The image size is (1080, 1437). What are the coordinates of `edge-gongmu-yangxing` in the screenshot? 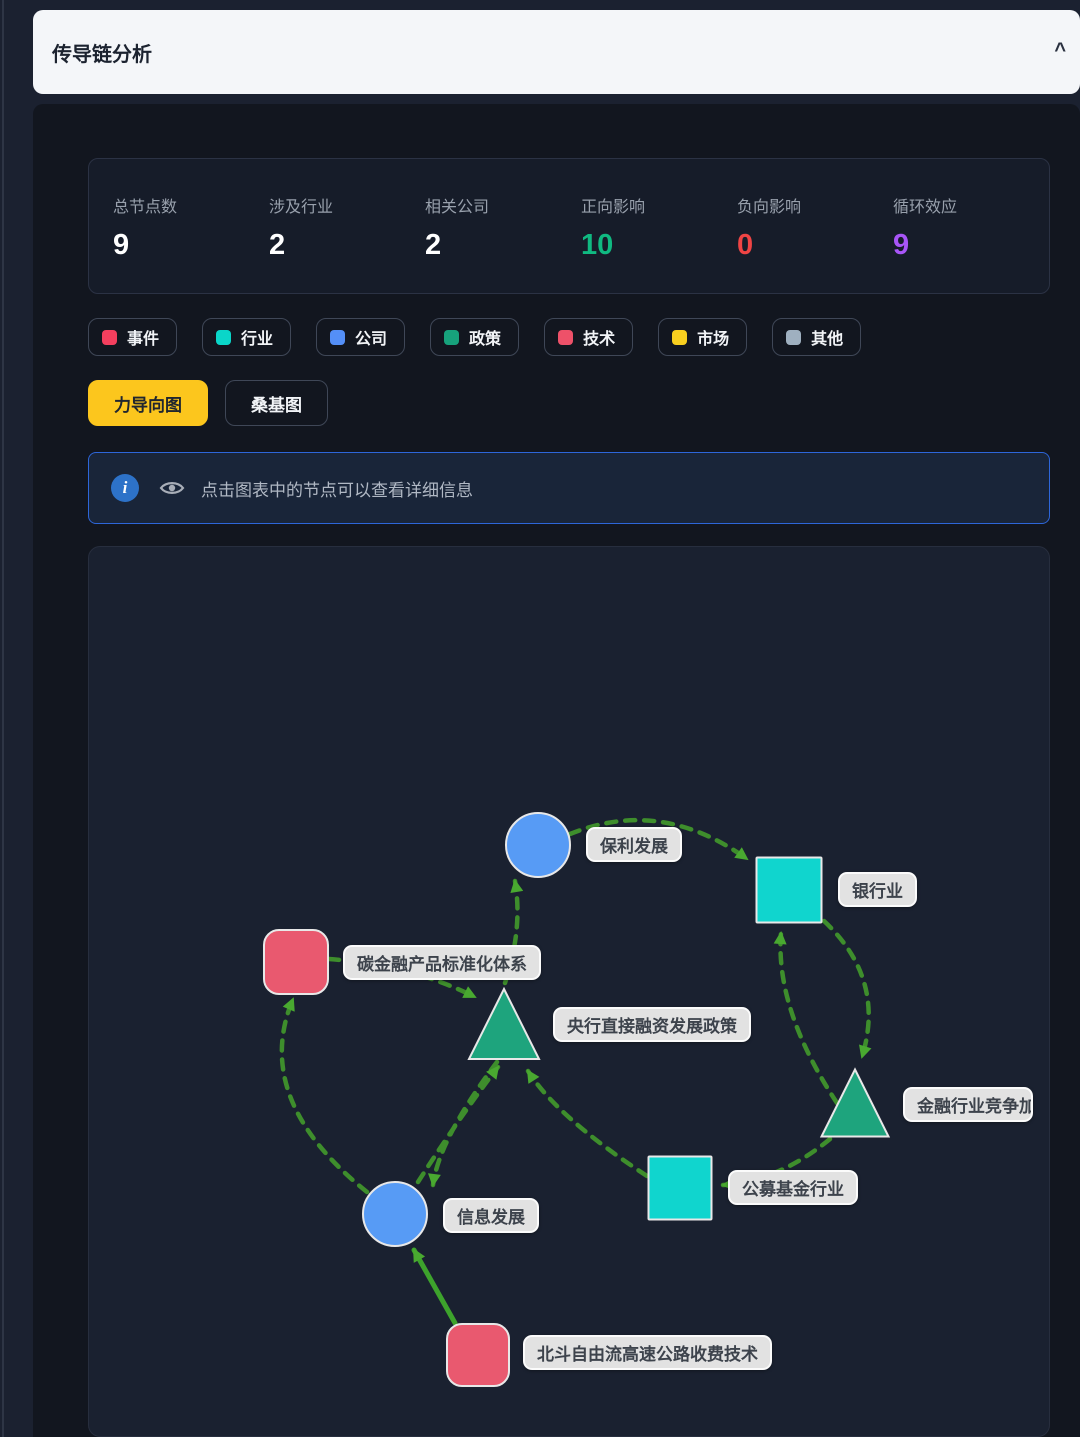 It's located at (587, 1123).